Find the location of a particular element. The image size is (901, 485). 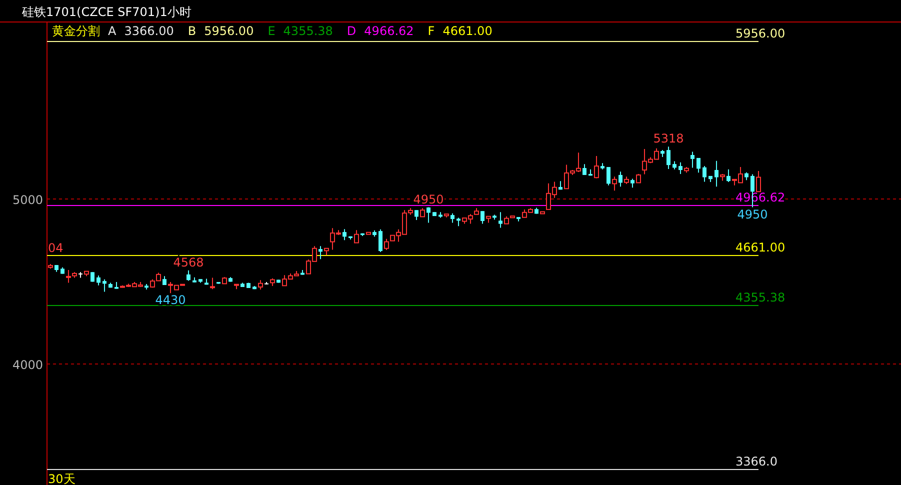

annotation: B is located at coordinates (192, 31).